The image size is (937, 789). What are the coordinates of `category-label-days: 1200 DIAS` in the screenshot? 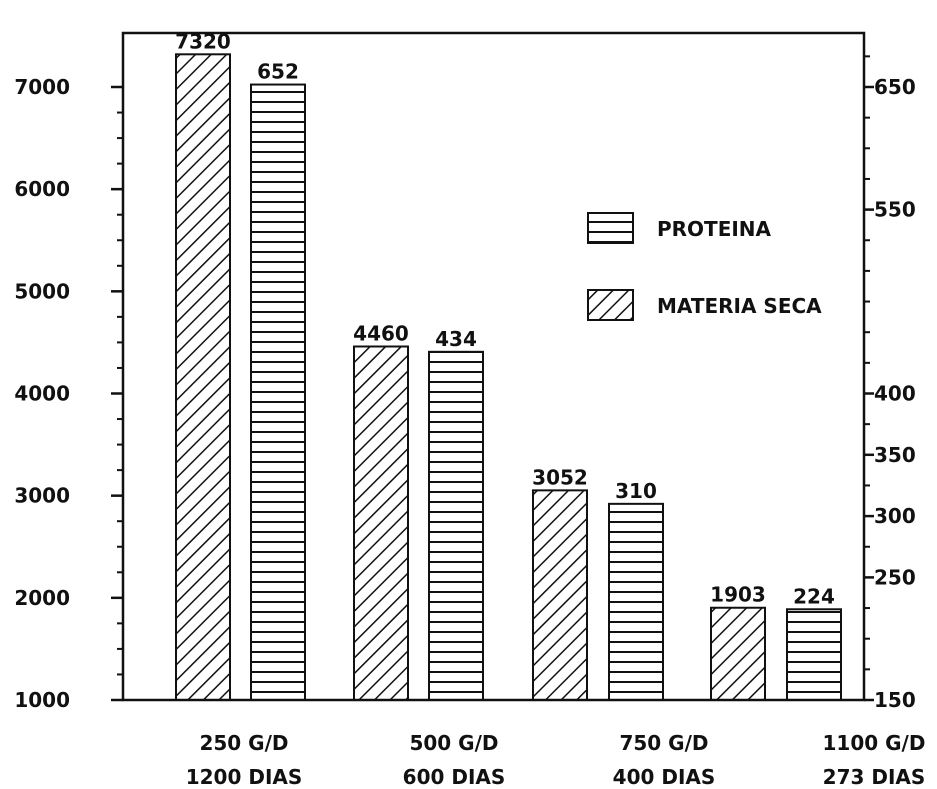 It's located at (244, 777).